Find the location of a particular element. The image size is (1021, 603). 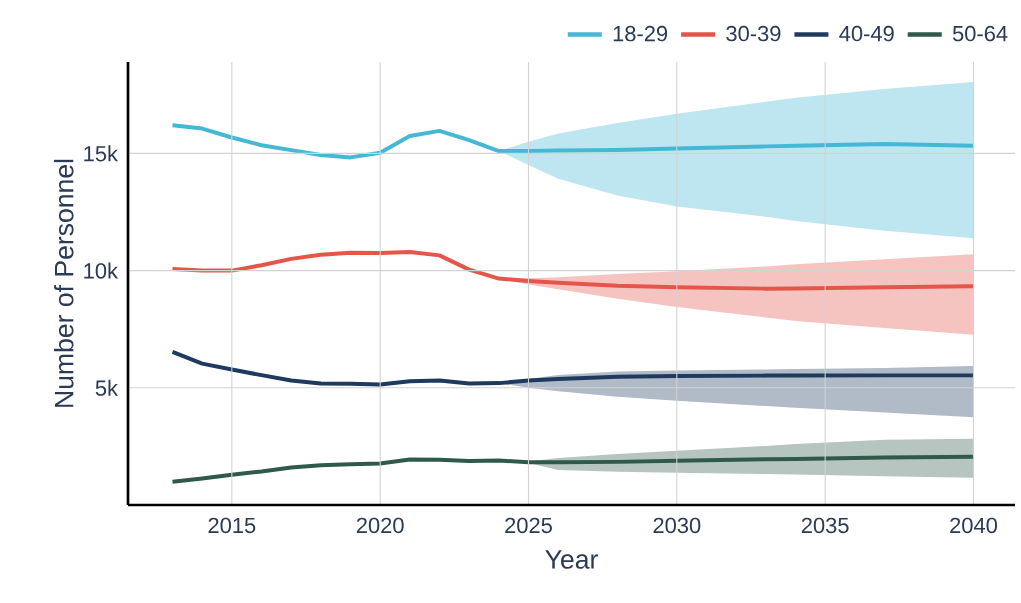

x-tick-label: 2015 is located at coordinates (232, 525).